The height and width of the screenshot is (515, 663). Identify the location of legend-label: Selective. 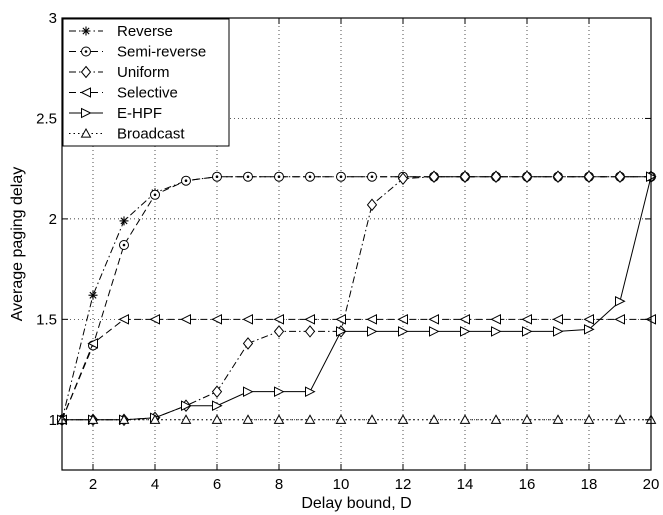
(147, 93).